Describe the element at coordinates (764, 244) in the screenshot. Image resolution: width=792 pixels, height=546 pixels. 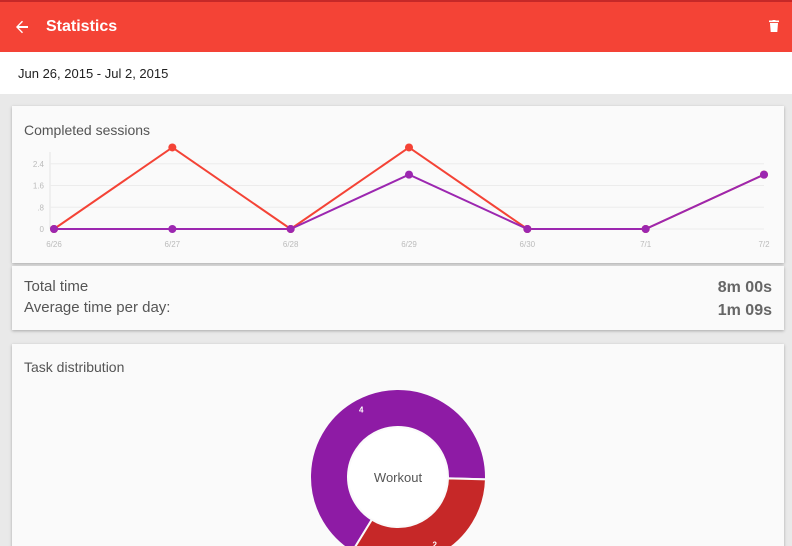
I see `x-tick-label: 7/2` at that location.